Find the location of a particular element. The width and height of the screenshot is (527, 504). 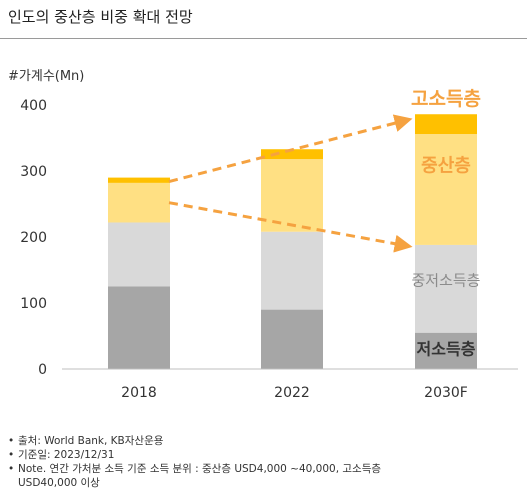

x-tick-label: 2018 is located at coordinates (139, 393).